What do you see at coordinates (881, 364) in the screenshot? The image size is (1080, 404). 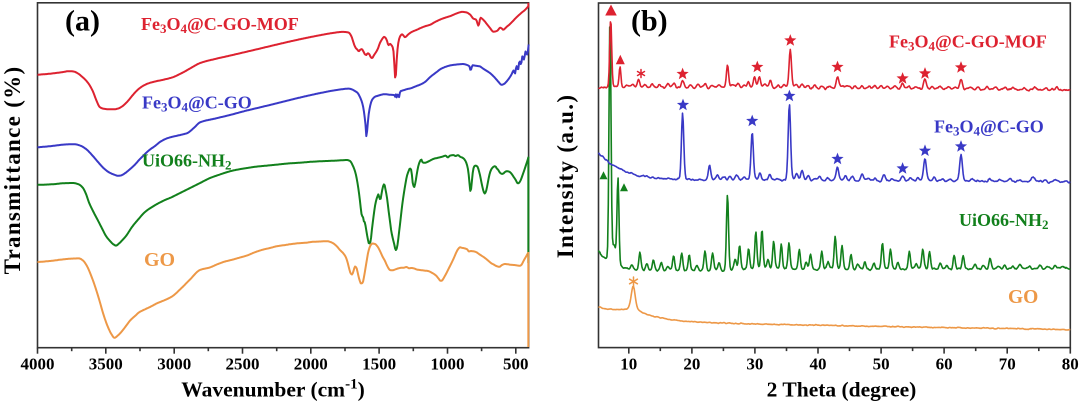 I see `svg-text: 50` at bounding box center [881, 364].